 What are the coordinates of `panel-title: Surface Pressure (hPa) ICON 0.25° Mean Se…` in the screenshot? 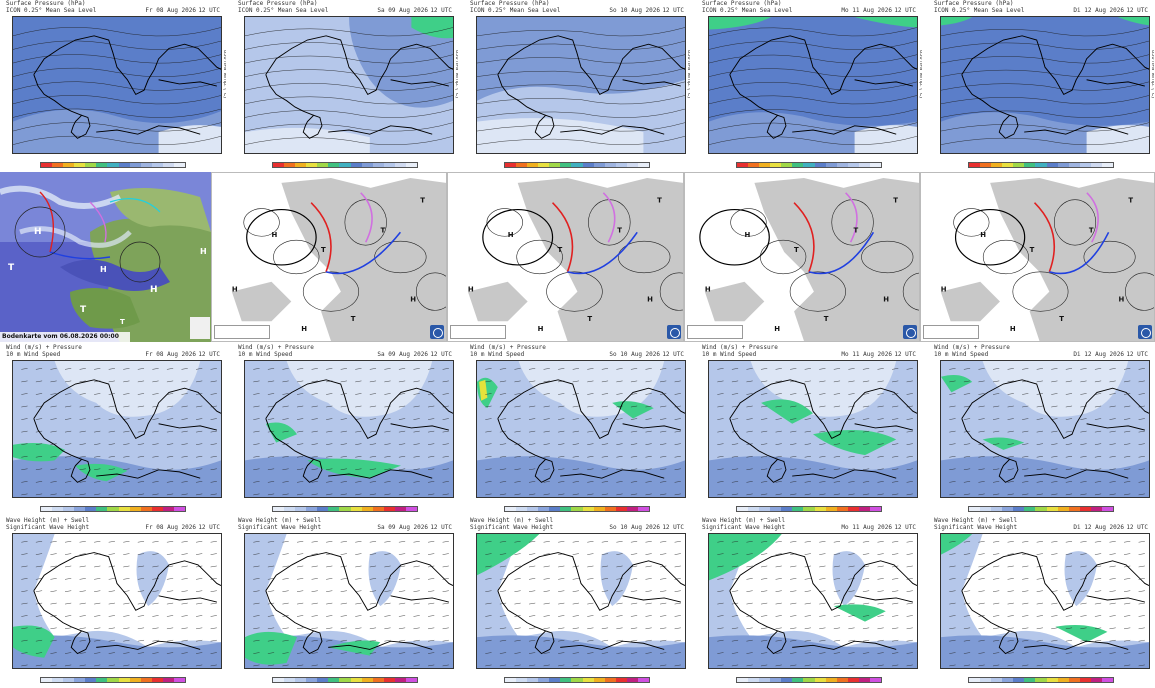 It's located at (811, 8).